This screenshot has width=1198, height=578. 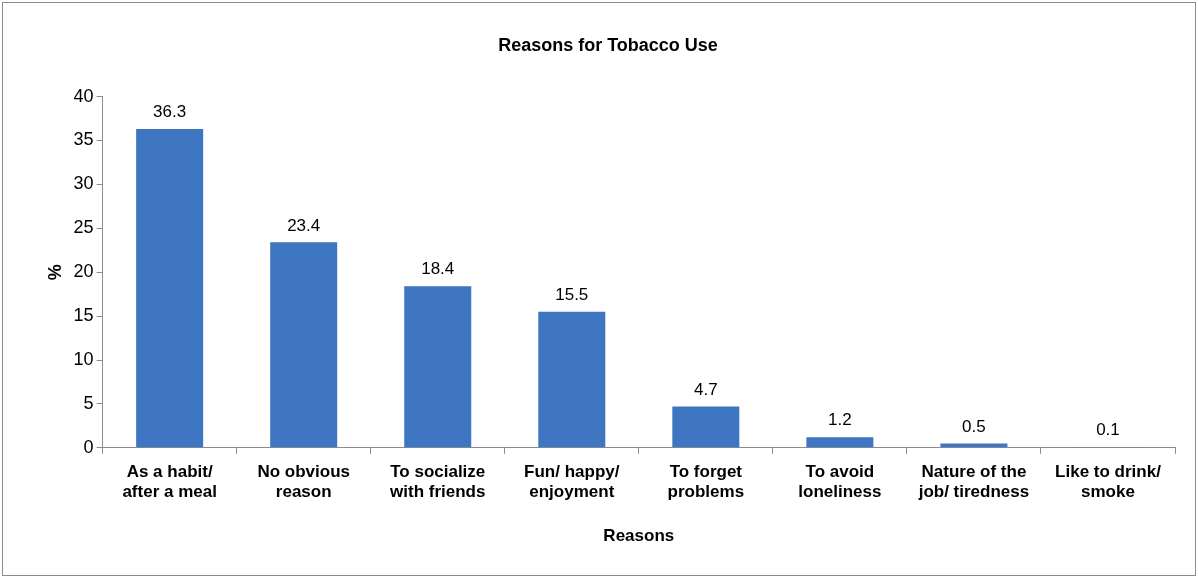 I want to click on data-label: 0.5, so click(x=974, y=426).